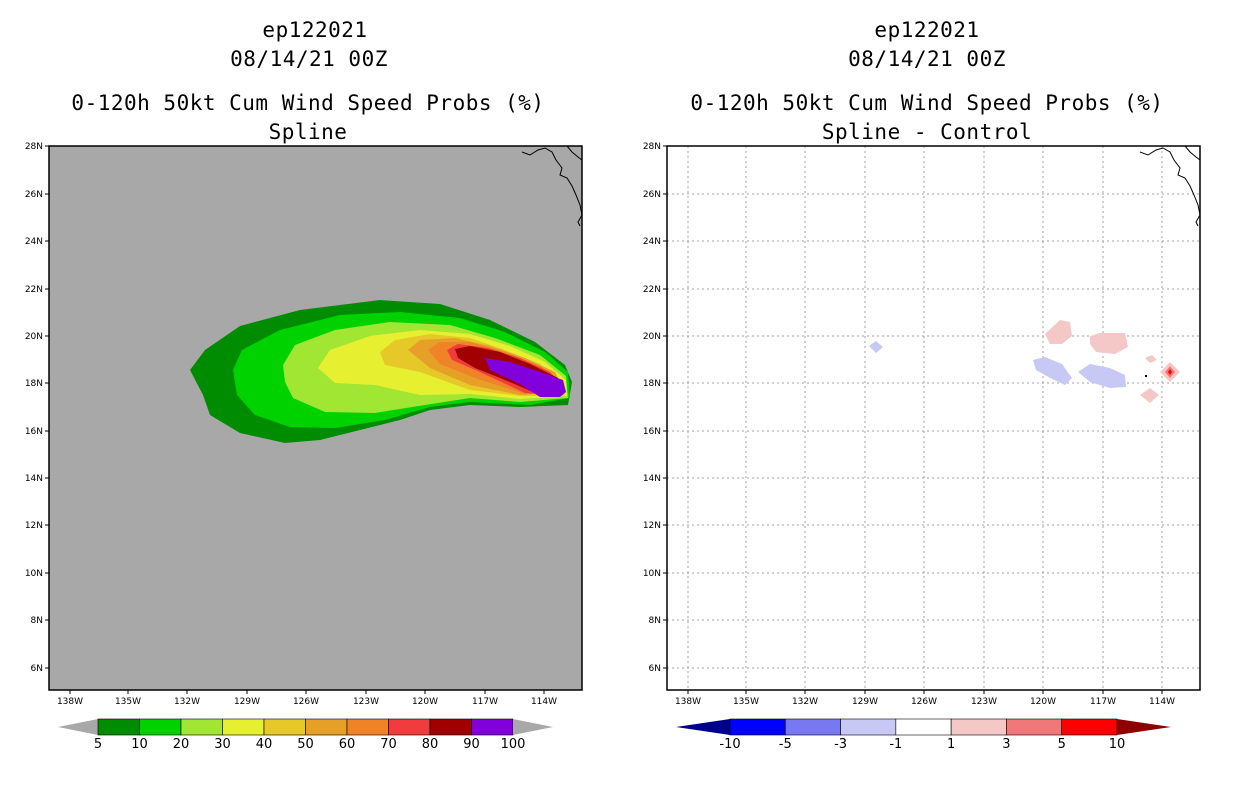  What do you see at coordinates (139, 744) in the screenshot?
I see `colorbar-label: 10` at bounding box center [139, 744].